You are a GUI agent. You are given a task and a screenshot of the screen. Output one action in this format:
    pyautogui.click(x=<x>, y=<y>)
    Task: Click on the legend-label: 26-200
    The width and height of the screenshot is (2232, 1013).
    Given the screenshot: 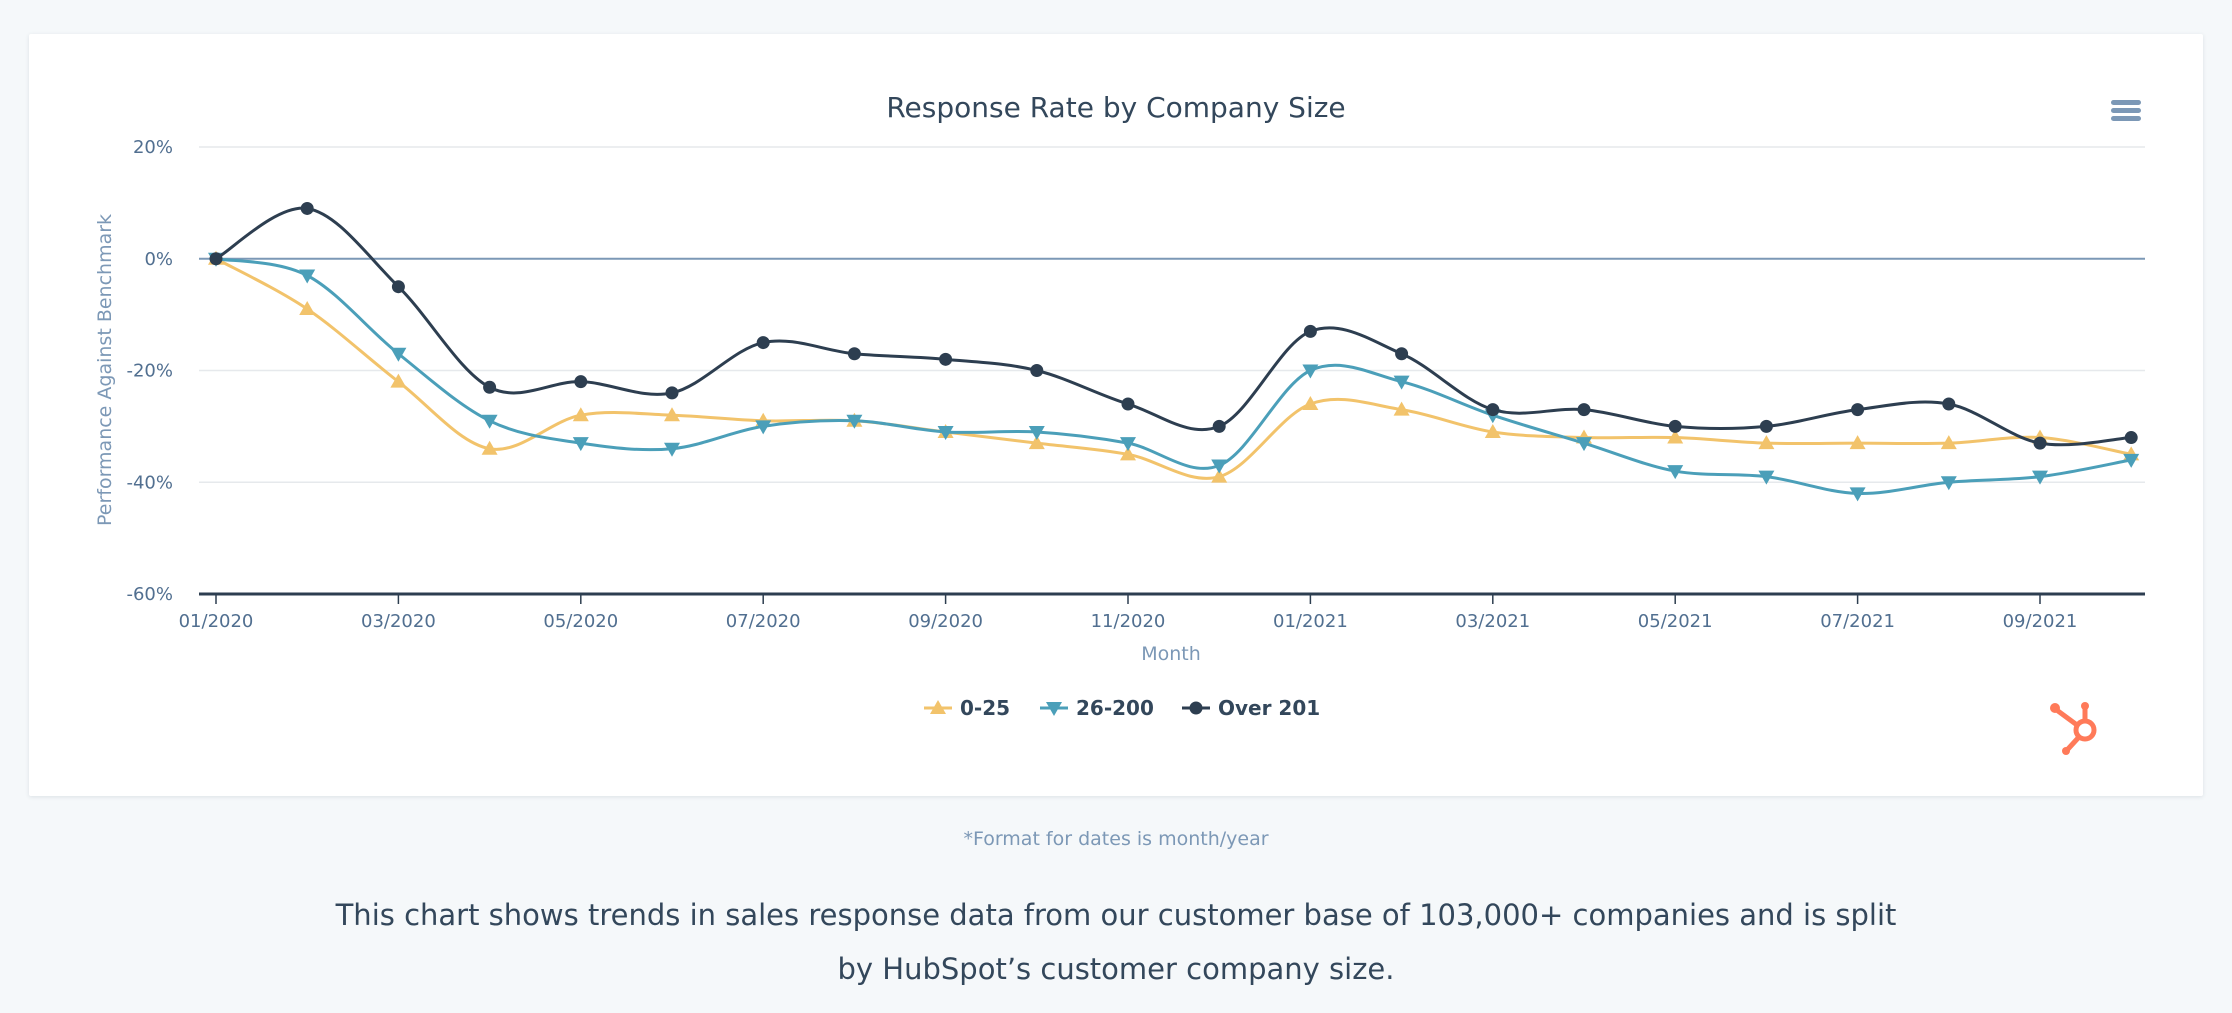 What is the action you would take?
    pyautogui.click(x=1115, y=708)
    